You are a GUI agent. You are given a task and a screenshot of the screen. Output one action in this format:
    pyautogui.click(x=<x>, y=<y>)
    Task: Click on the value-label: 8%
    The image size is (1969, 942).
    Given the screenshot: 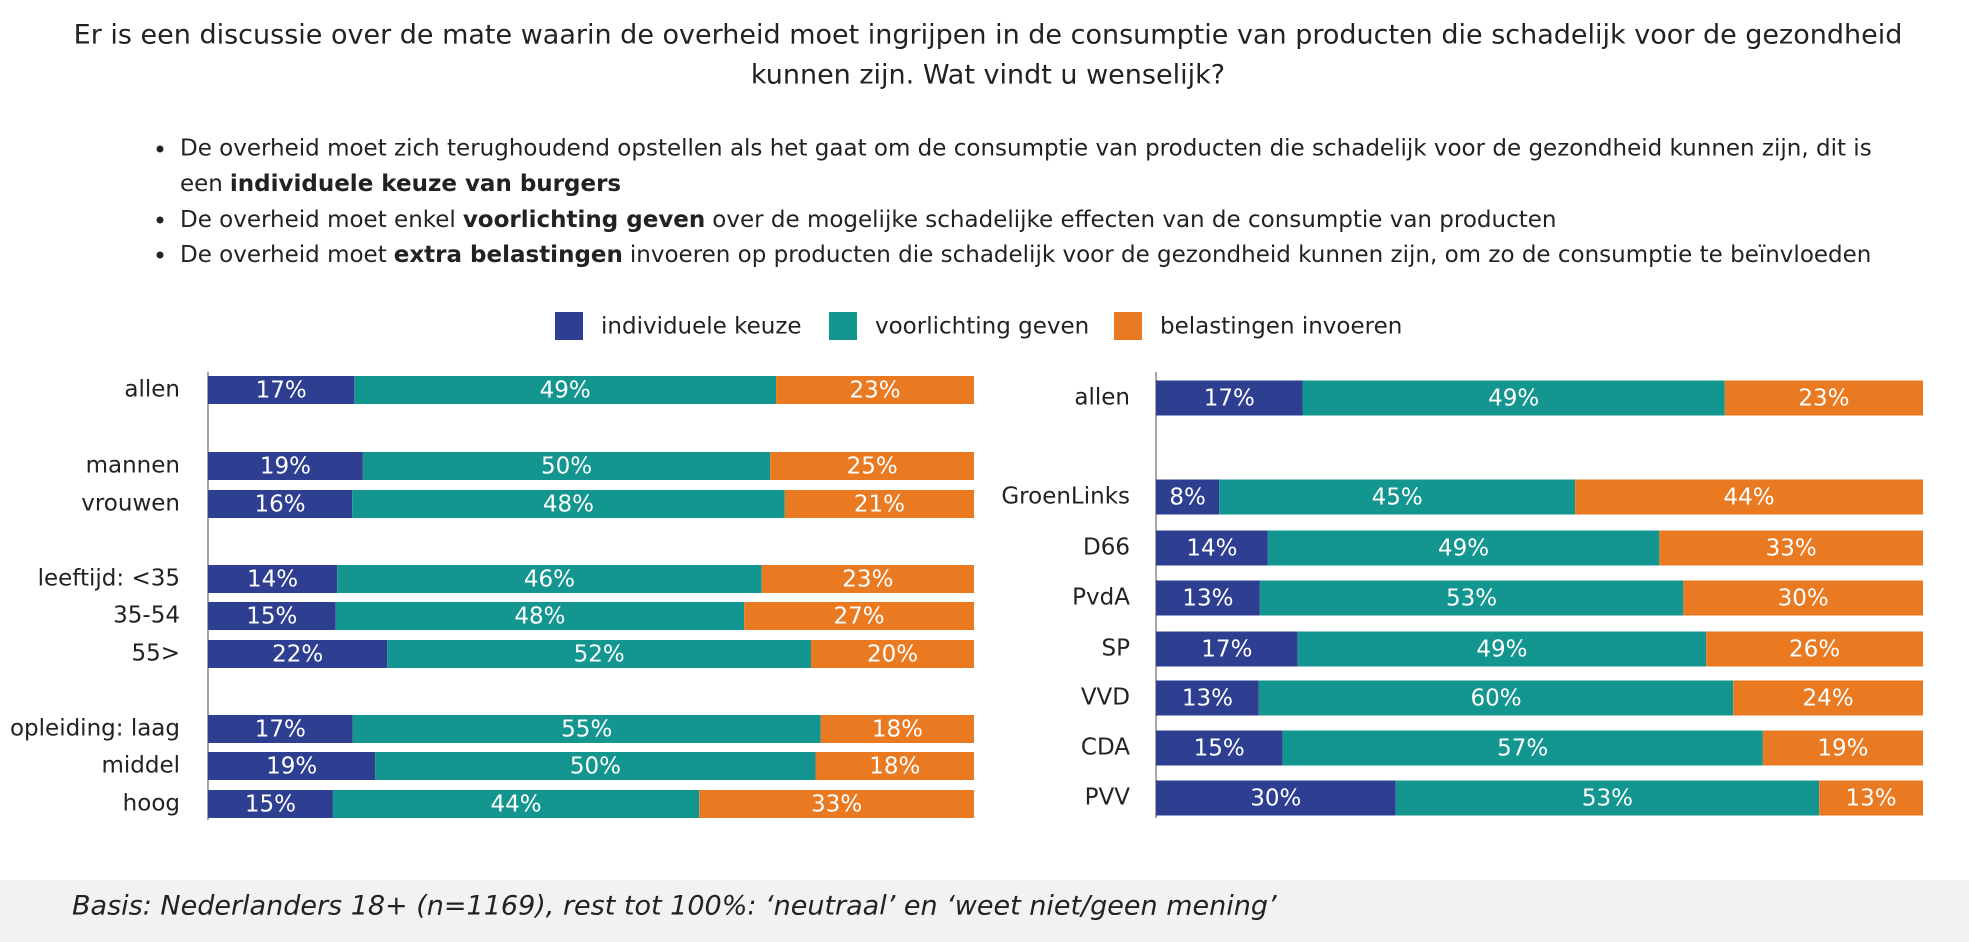 What is the action you would take?
    pyautogui.click(x=1187, y=498)
    